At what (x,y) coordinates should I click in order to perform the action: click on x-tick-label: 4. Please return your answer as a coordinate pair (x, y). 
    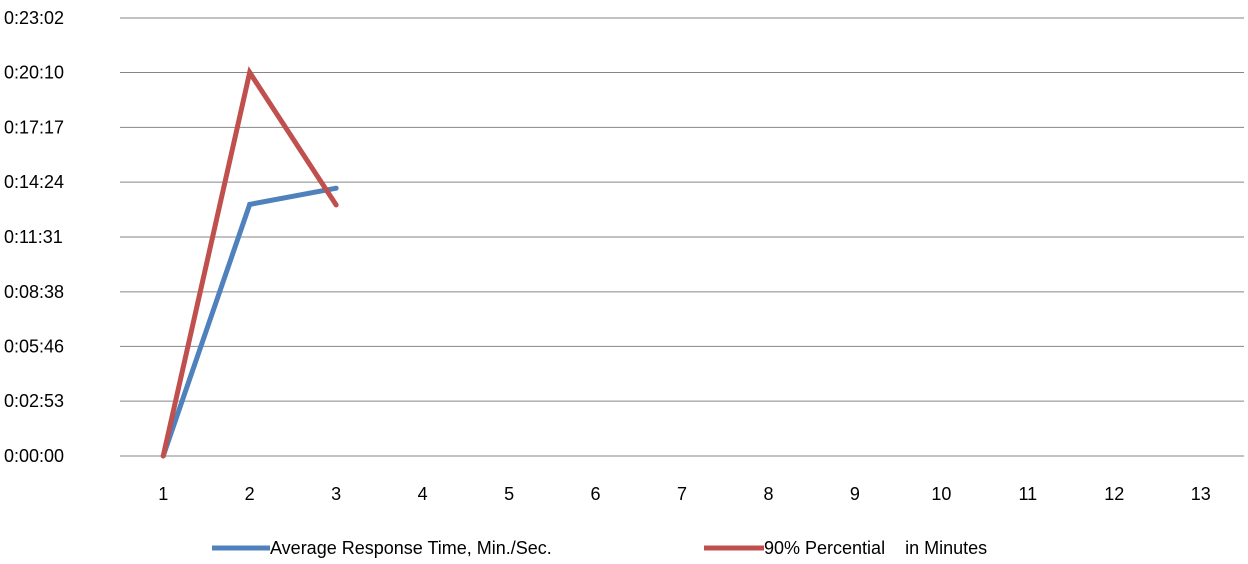
    Looking at the image, I should click on (423, 494).